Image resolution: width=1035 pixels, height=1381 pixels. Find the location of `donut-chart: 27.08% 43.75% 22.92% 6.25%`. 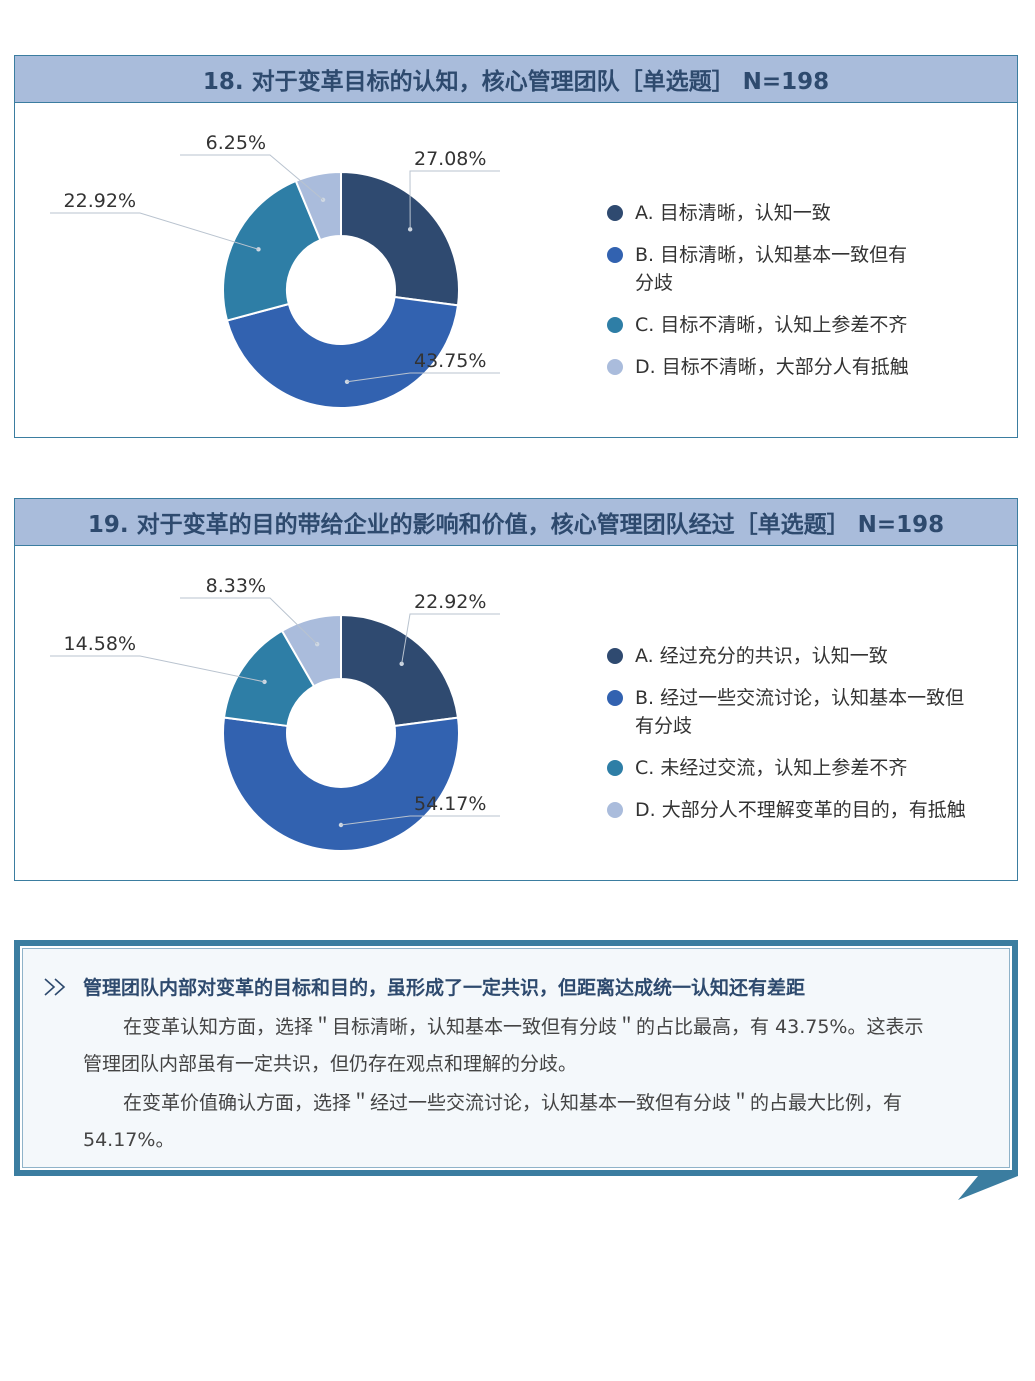

donut-chart: 27.08% 43.75% 22.92% 6.25% is located at coordinates (275, 270).